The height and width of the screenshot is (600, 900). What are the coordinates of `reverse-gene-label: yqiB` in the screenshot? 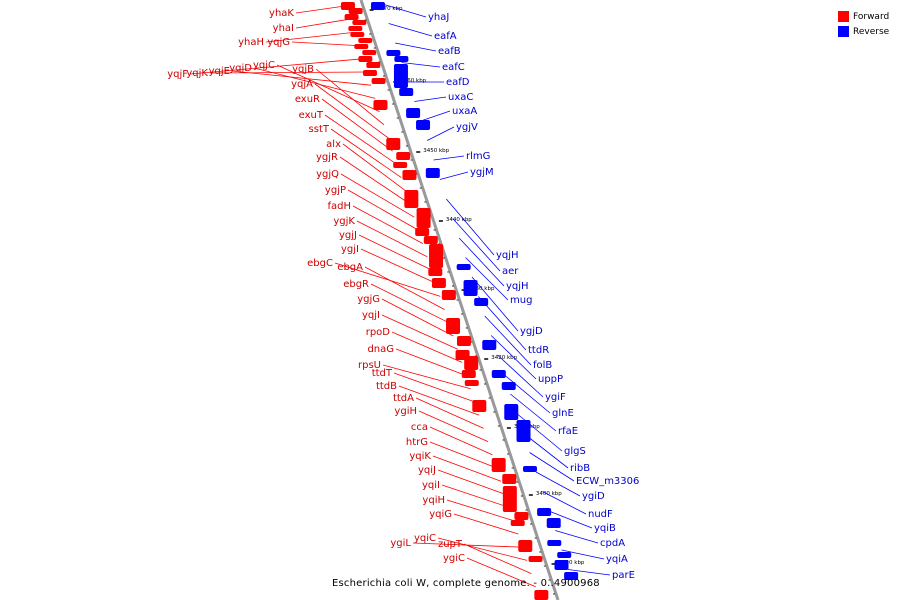 It's located at (605, 528).